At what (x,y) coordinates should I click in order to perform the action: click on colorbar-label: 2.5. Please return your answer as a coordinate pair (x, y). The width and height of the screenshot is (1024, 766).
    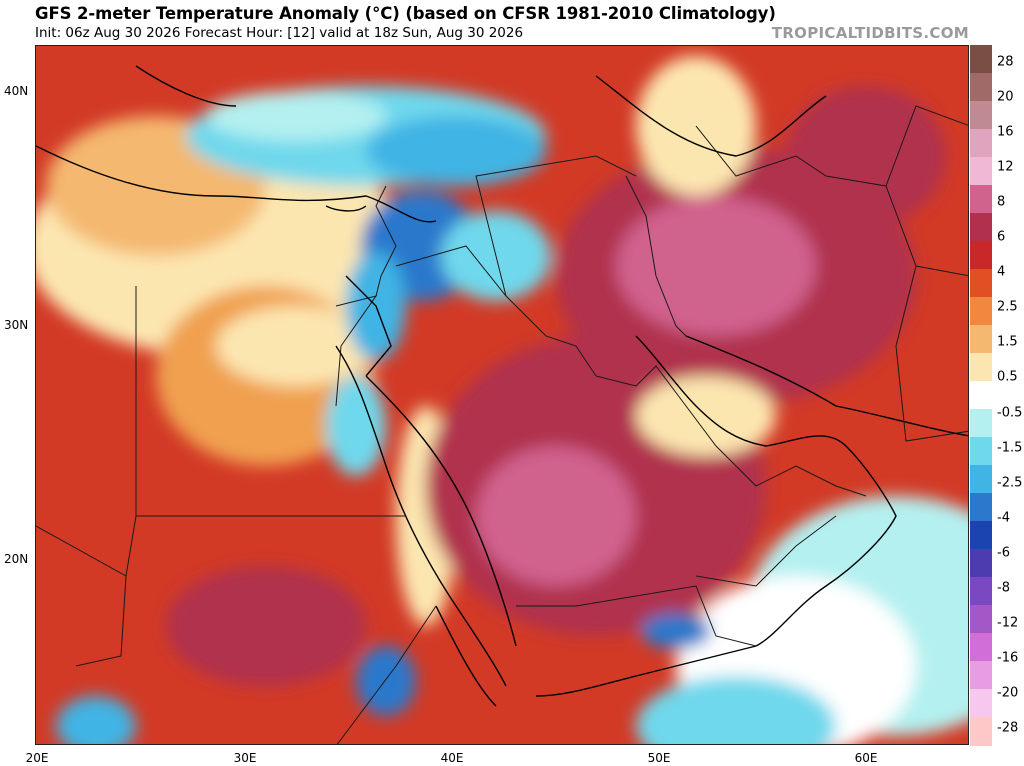
    Looking at the image, I should click on (1007, 307).